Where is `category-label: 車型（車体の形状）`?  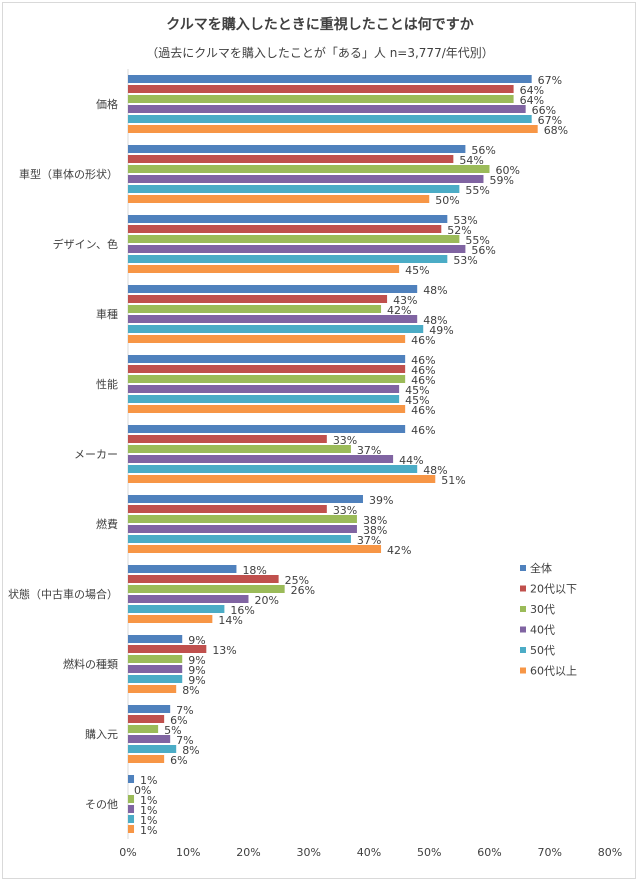 category-label: 車型（車体の形状） is located at coordinates (68, 174).